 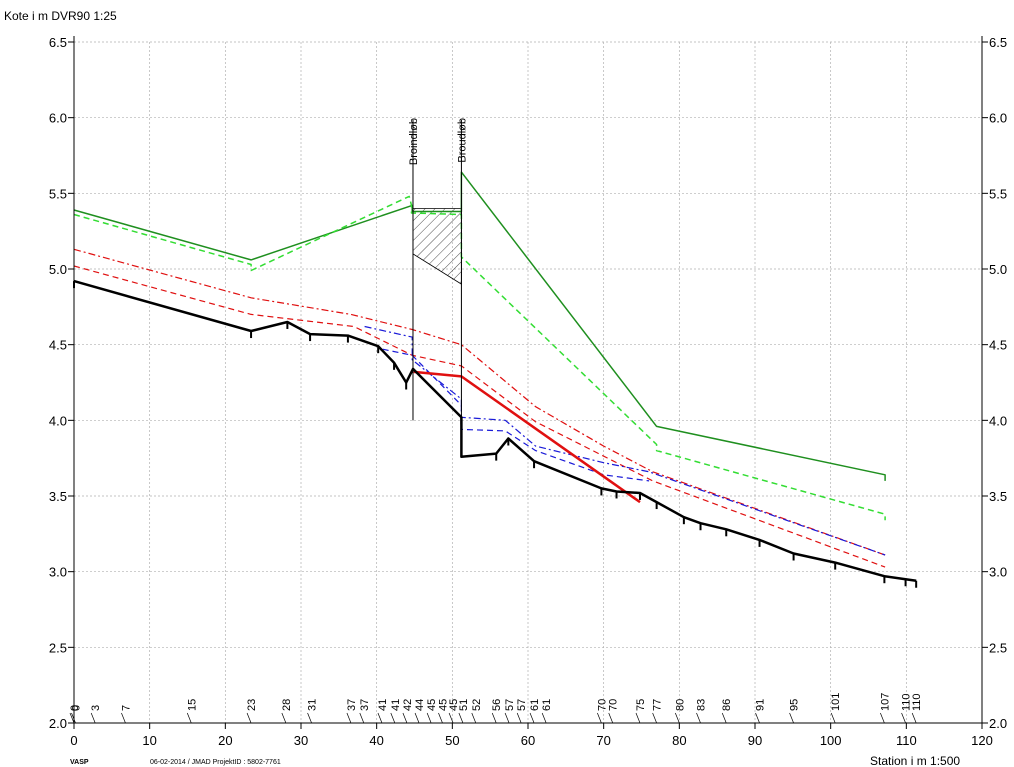 I want to click on station-label: 31, so click(x=313, y=705).